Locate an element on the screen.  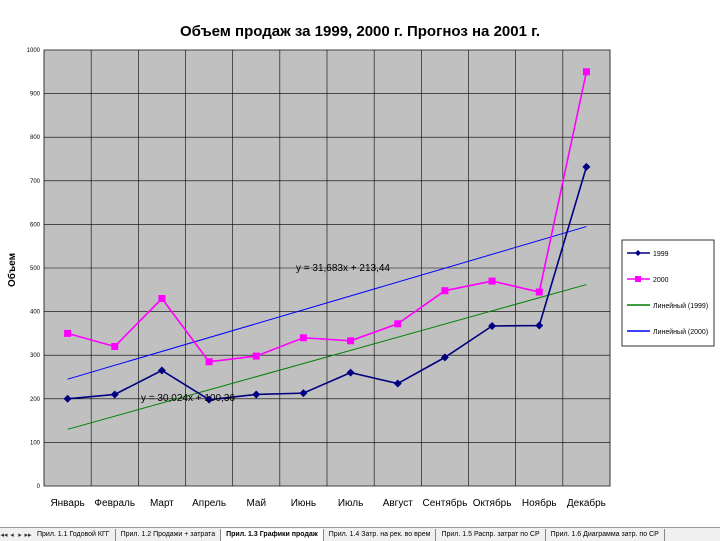
y-tick-label: 300 is located at coordinates (35, 356).